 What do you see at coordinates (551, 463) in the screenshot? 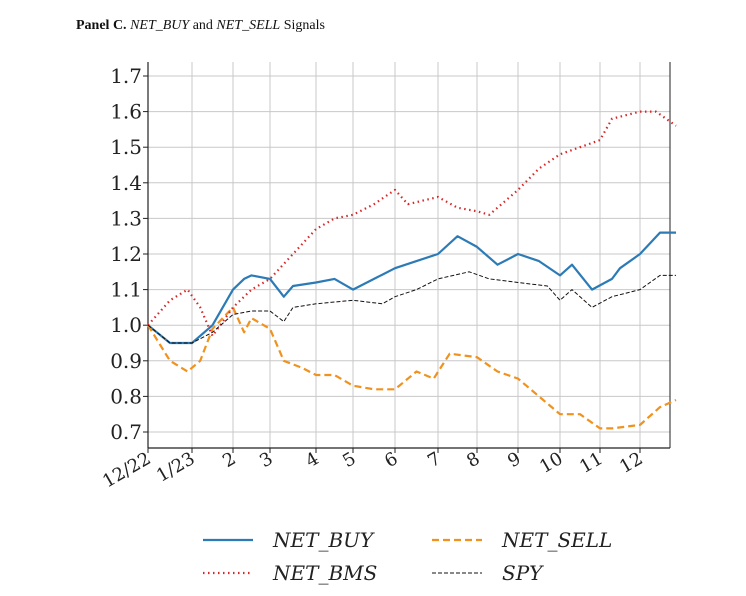
I see `x-tick-label: 10` at bounding box center [551, 463].